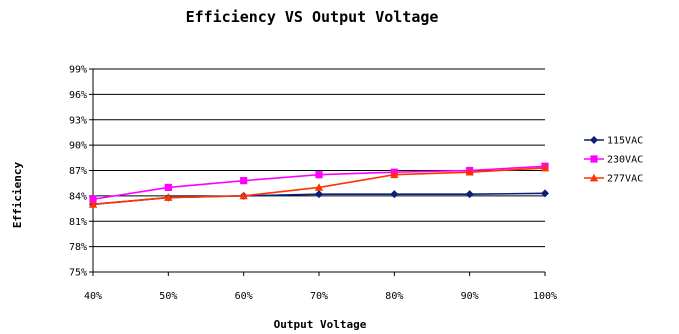 The width and height of the screenshot is (679, 334). I want to click on y-tick-label: 87%, so click(78, 171).